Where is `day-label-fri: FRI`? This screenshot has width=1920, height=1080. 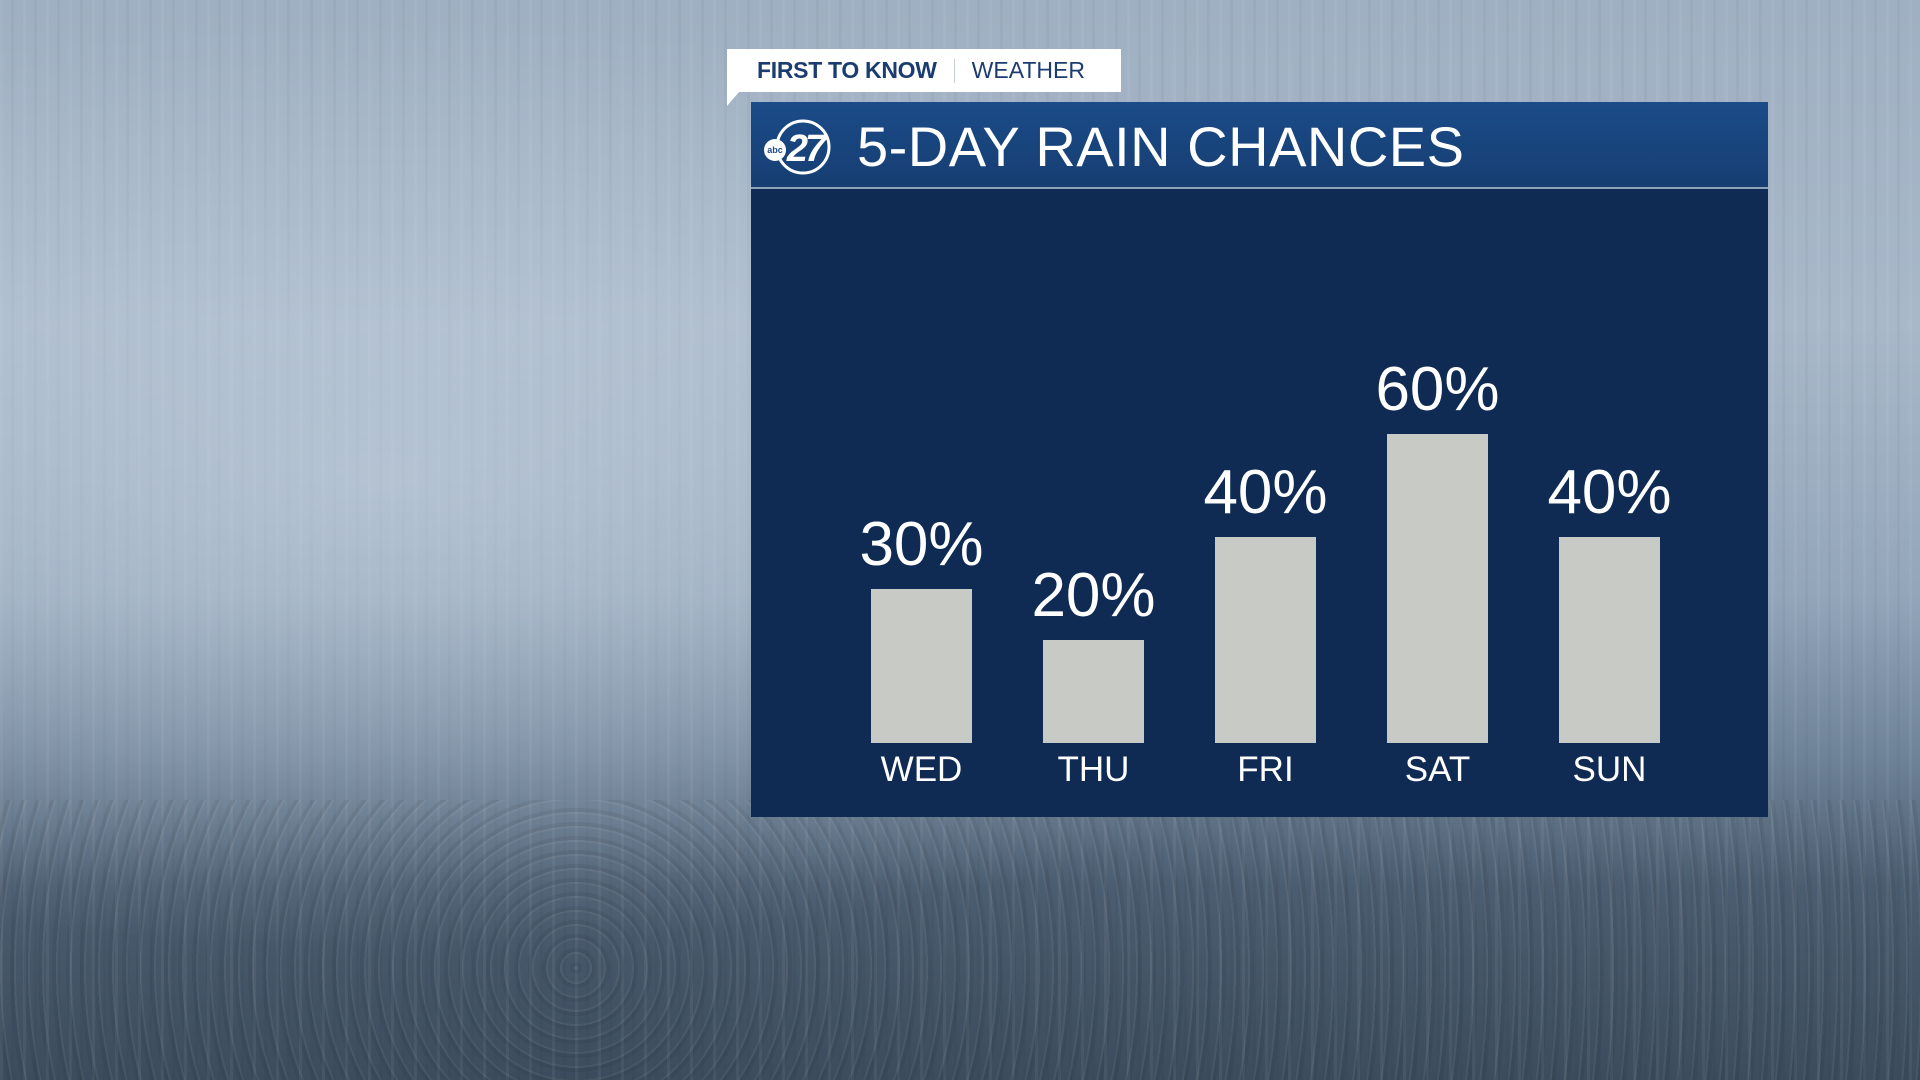 day-label-fri: FRI is located at coordinates (1265, 769).